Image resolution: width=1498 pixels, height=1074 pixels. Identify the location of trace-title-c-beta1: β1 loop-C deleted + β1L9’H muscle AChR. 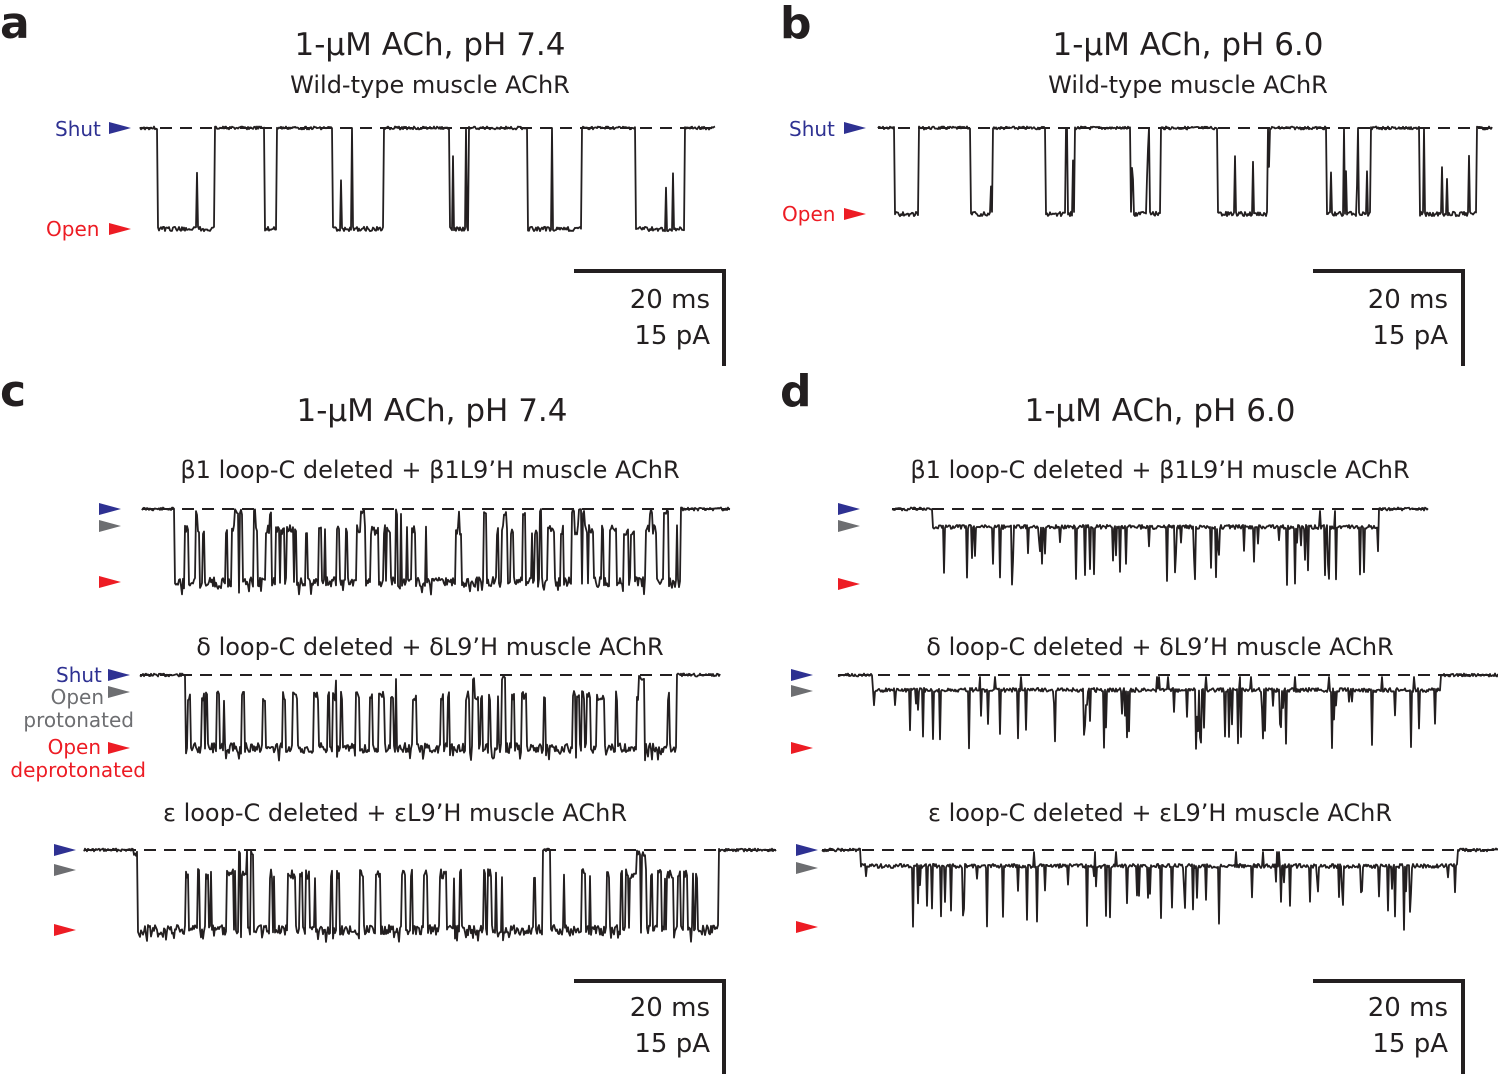
(430, 470).